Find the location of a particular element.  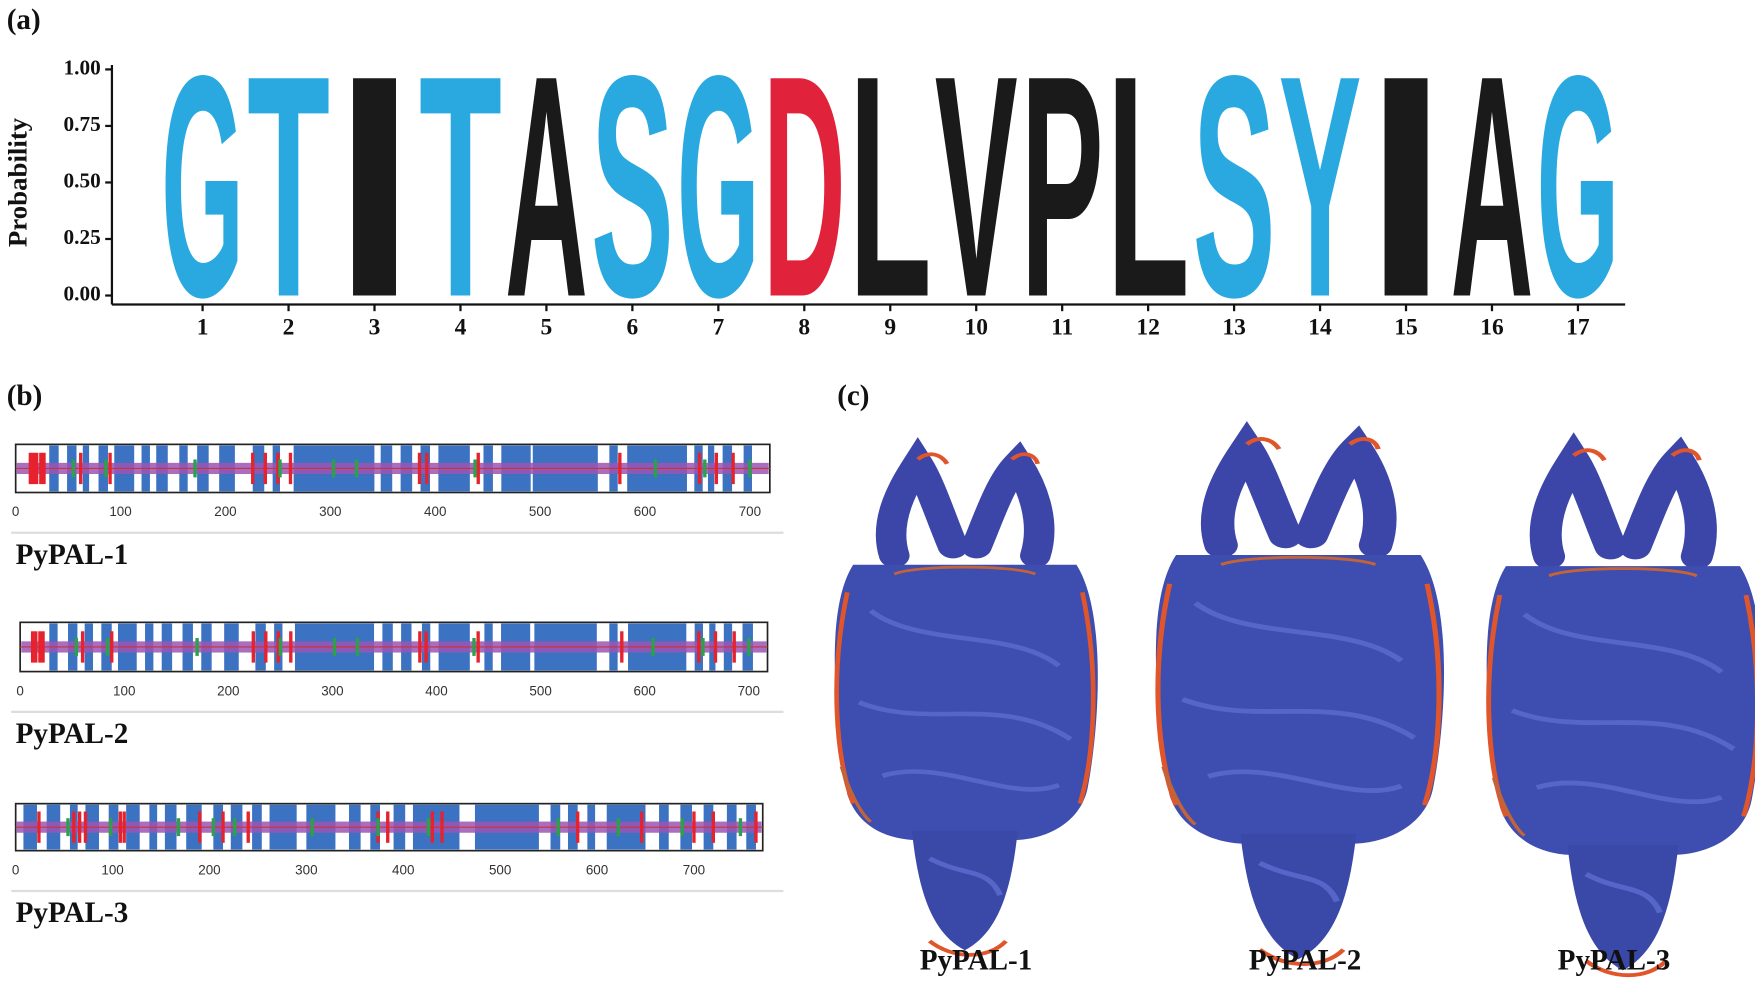

logo-letter: I is located at coordinates (1406, 188).